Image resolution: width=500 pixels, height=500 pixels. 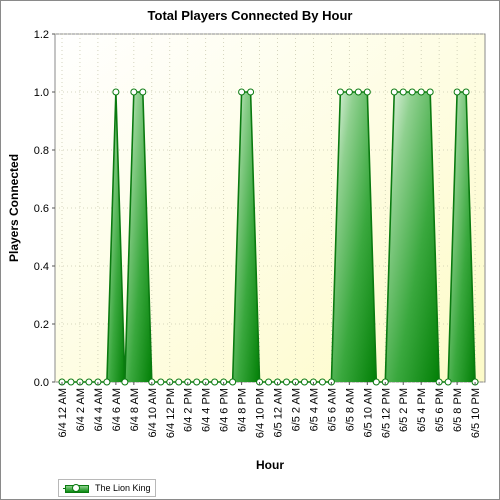 I want to click on x-tick-label: 6/5 8 AM, so click(x=350, y=409).